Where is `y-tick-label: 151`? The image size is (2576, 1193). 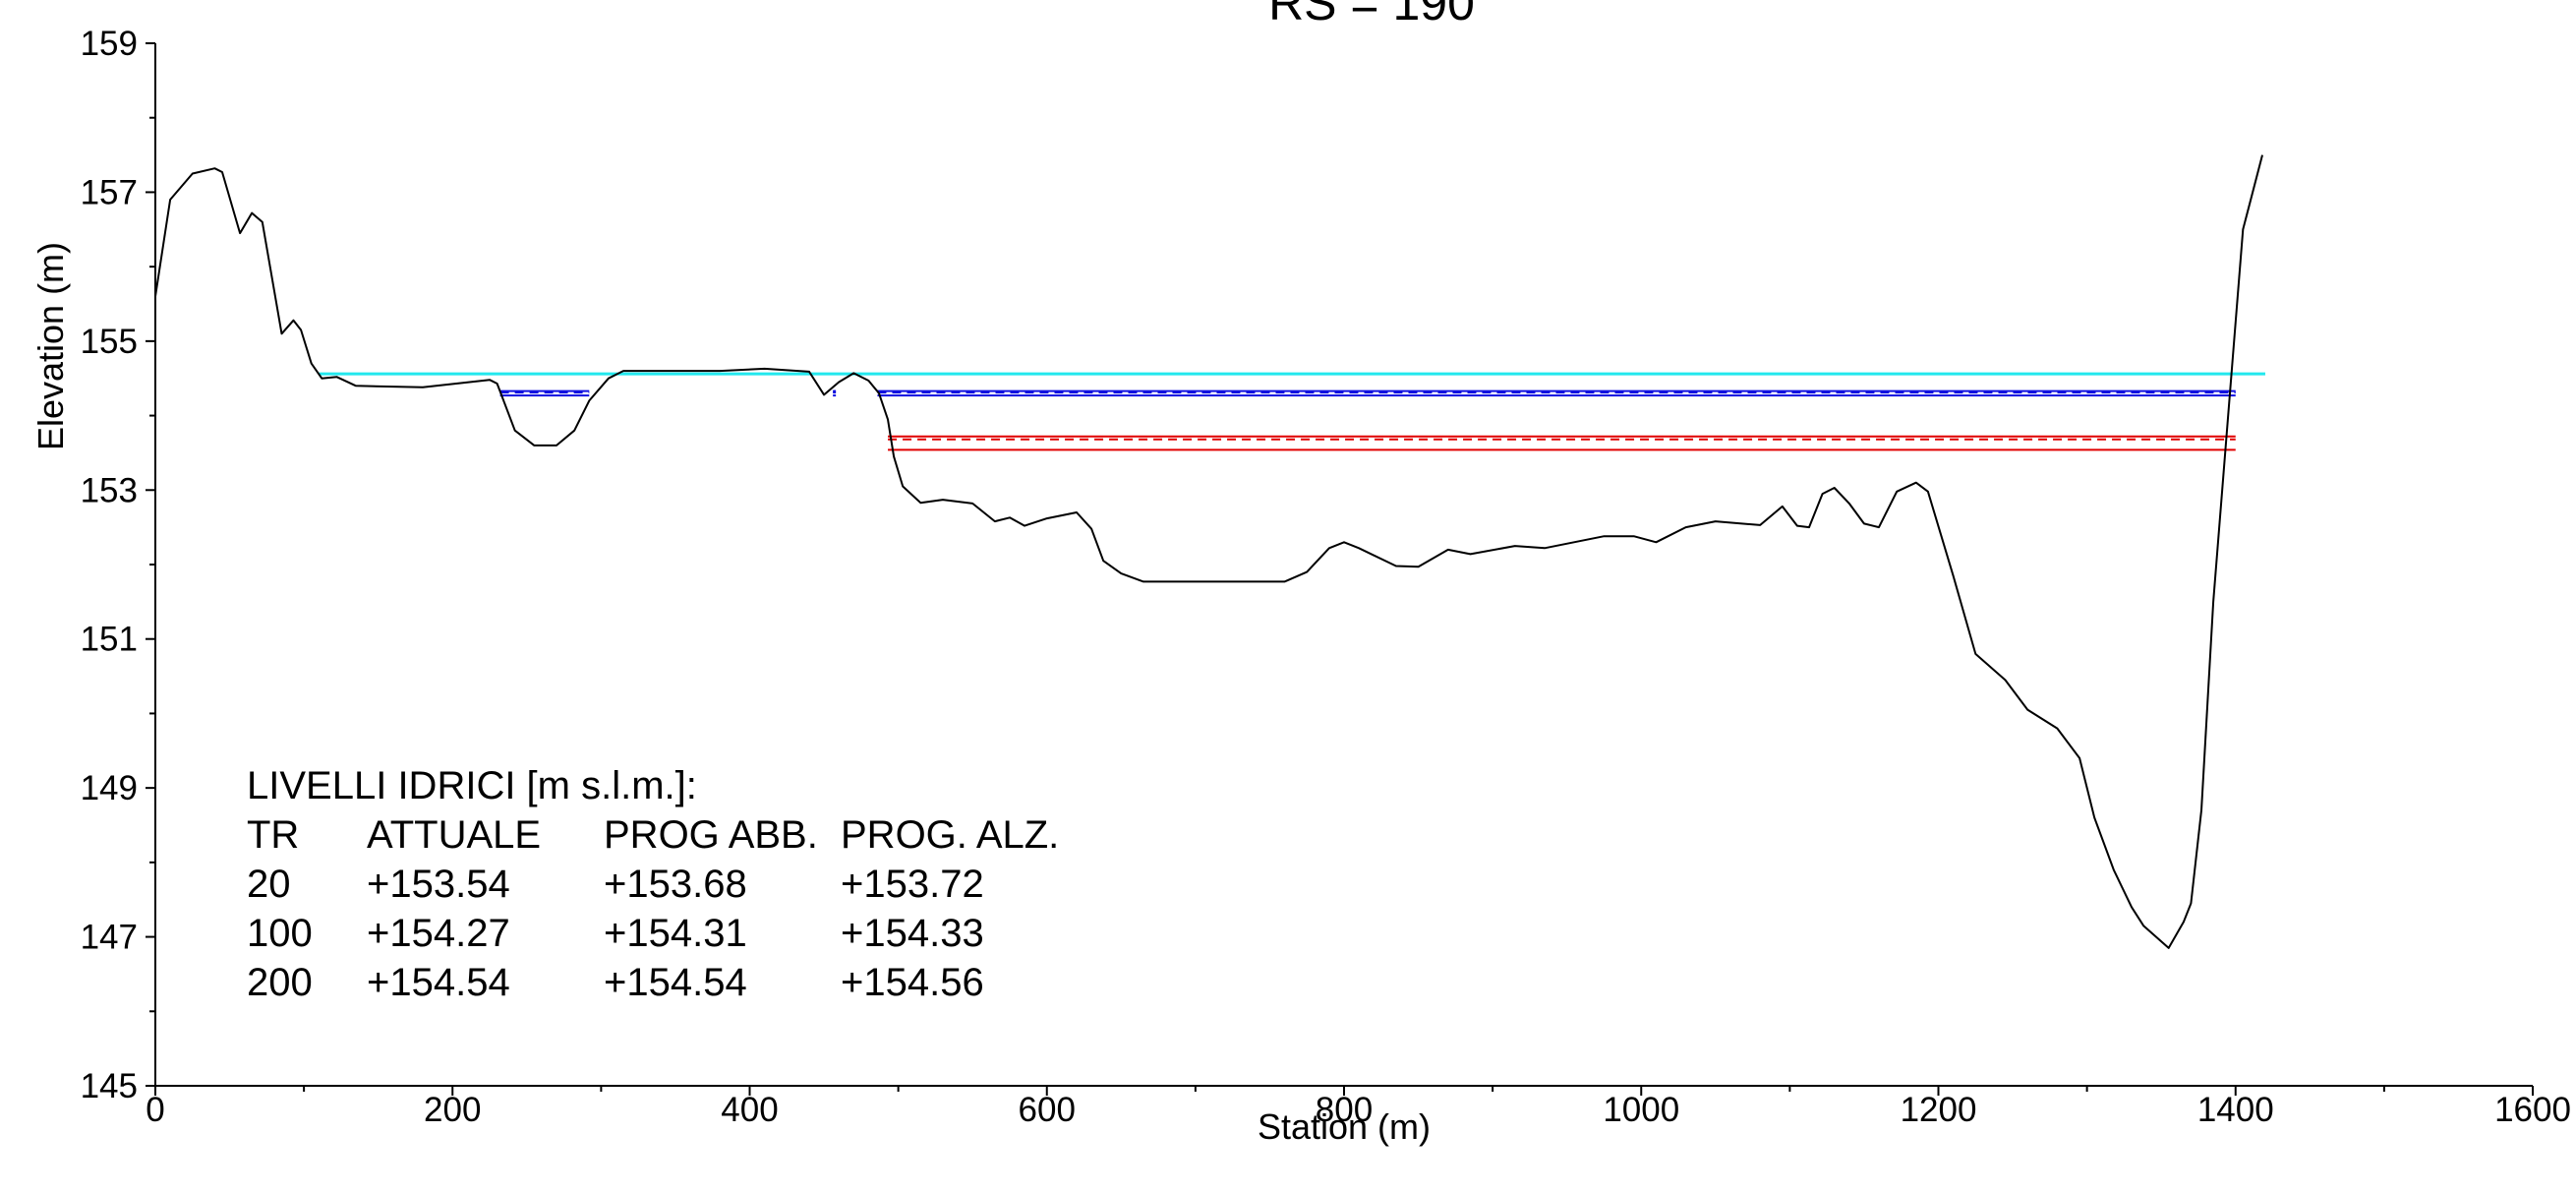 y-tick-label: 151 is located at coordinates (109, 640).